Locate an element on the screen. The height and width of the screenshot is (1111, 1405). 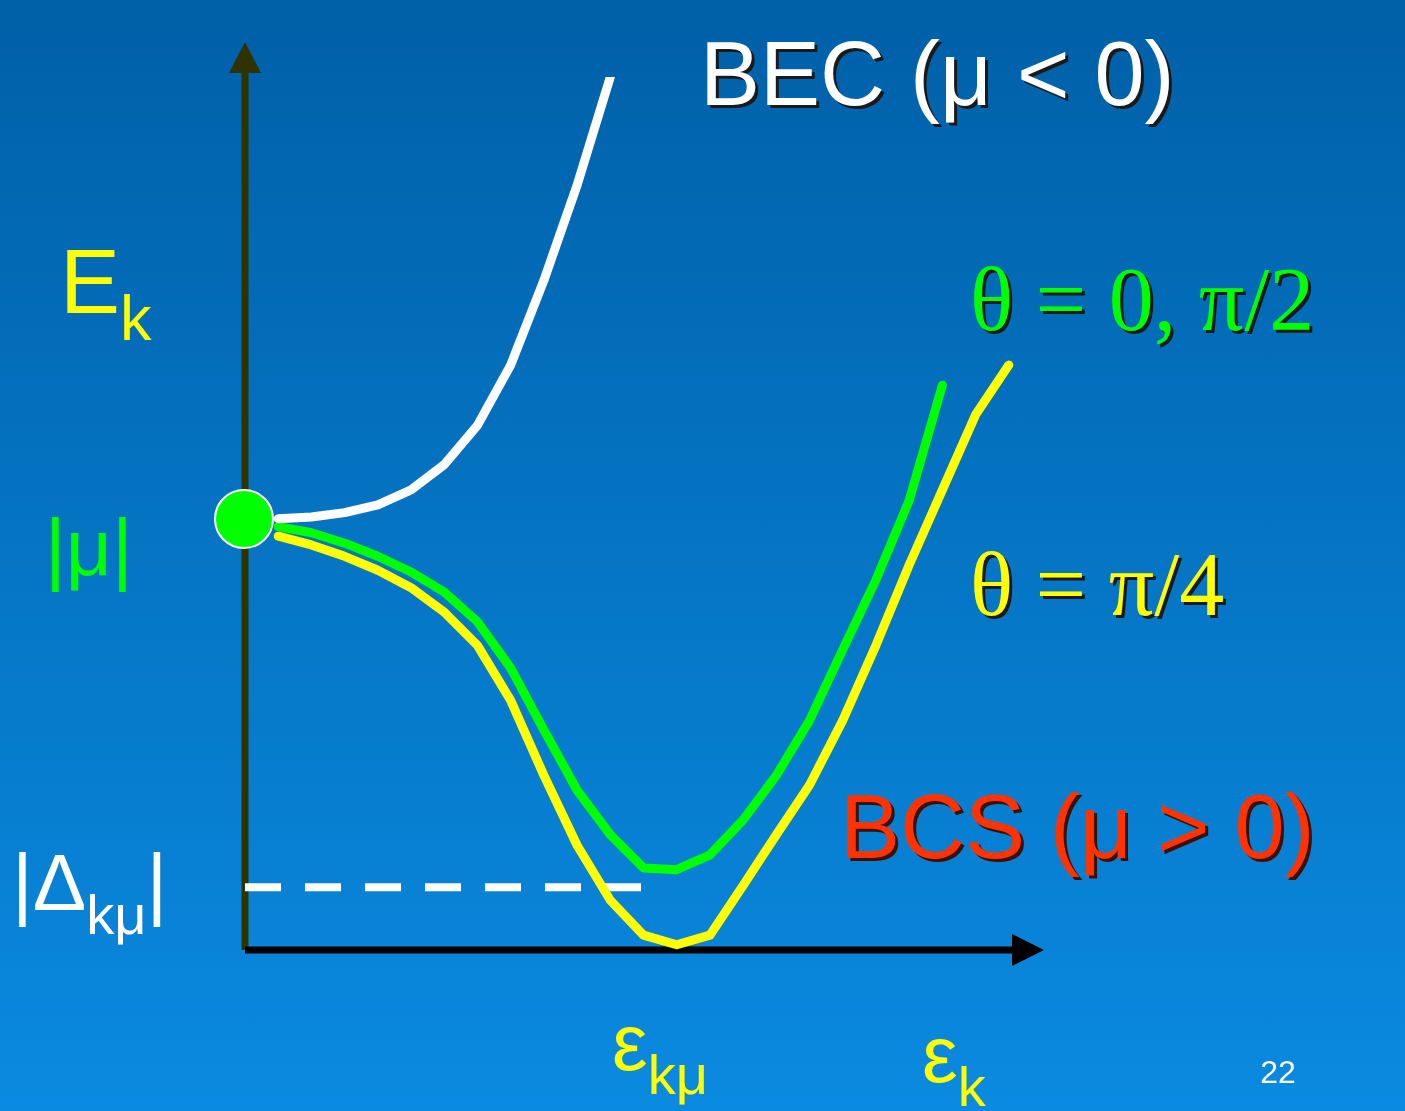
text: |μ| is located at coordinates (89, 547).